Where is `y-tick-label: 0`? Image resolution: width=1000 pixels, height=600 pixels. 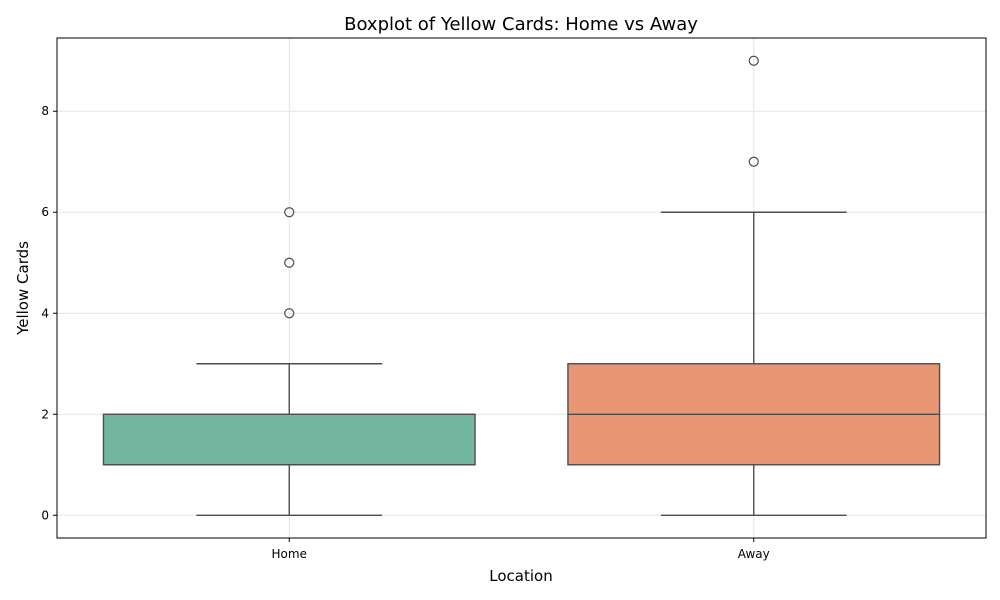
y-tick-label: 0 is located at coordinates (45, 515).